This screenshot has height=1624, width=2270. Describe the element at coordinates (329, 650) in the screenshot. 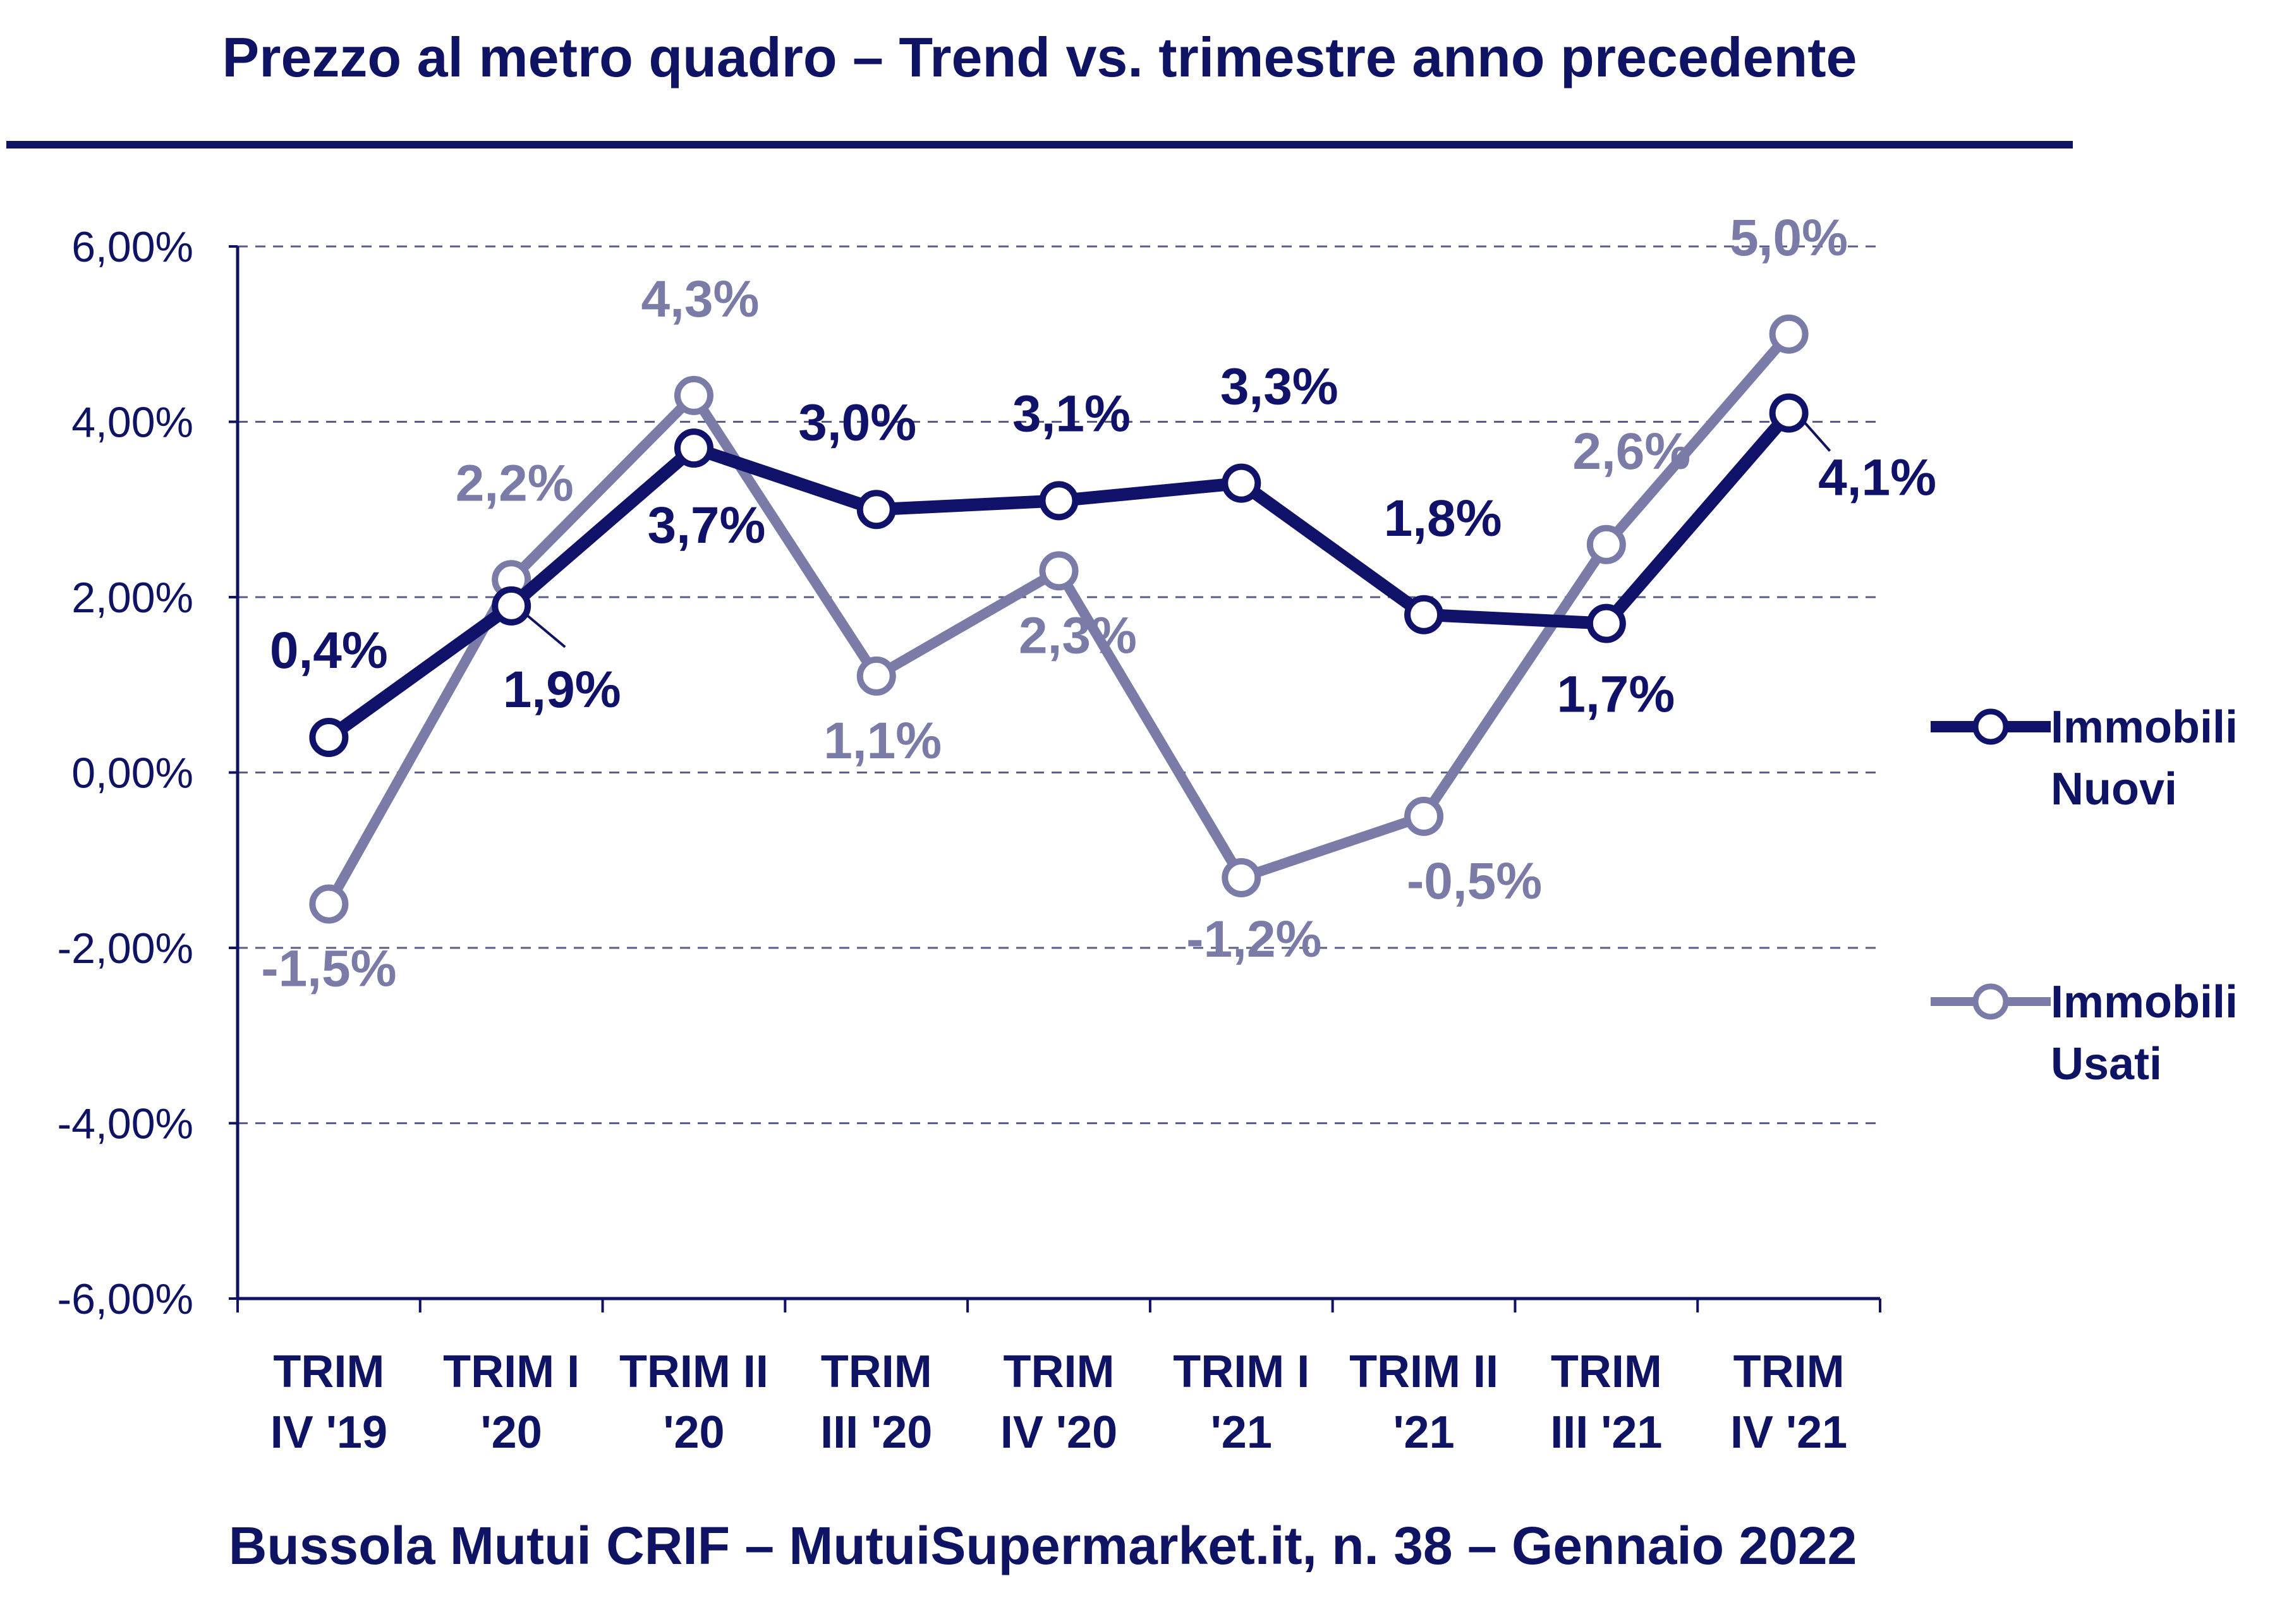

I see `series-nuovi-data-label: 0,4%` at that location.